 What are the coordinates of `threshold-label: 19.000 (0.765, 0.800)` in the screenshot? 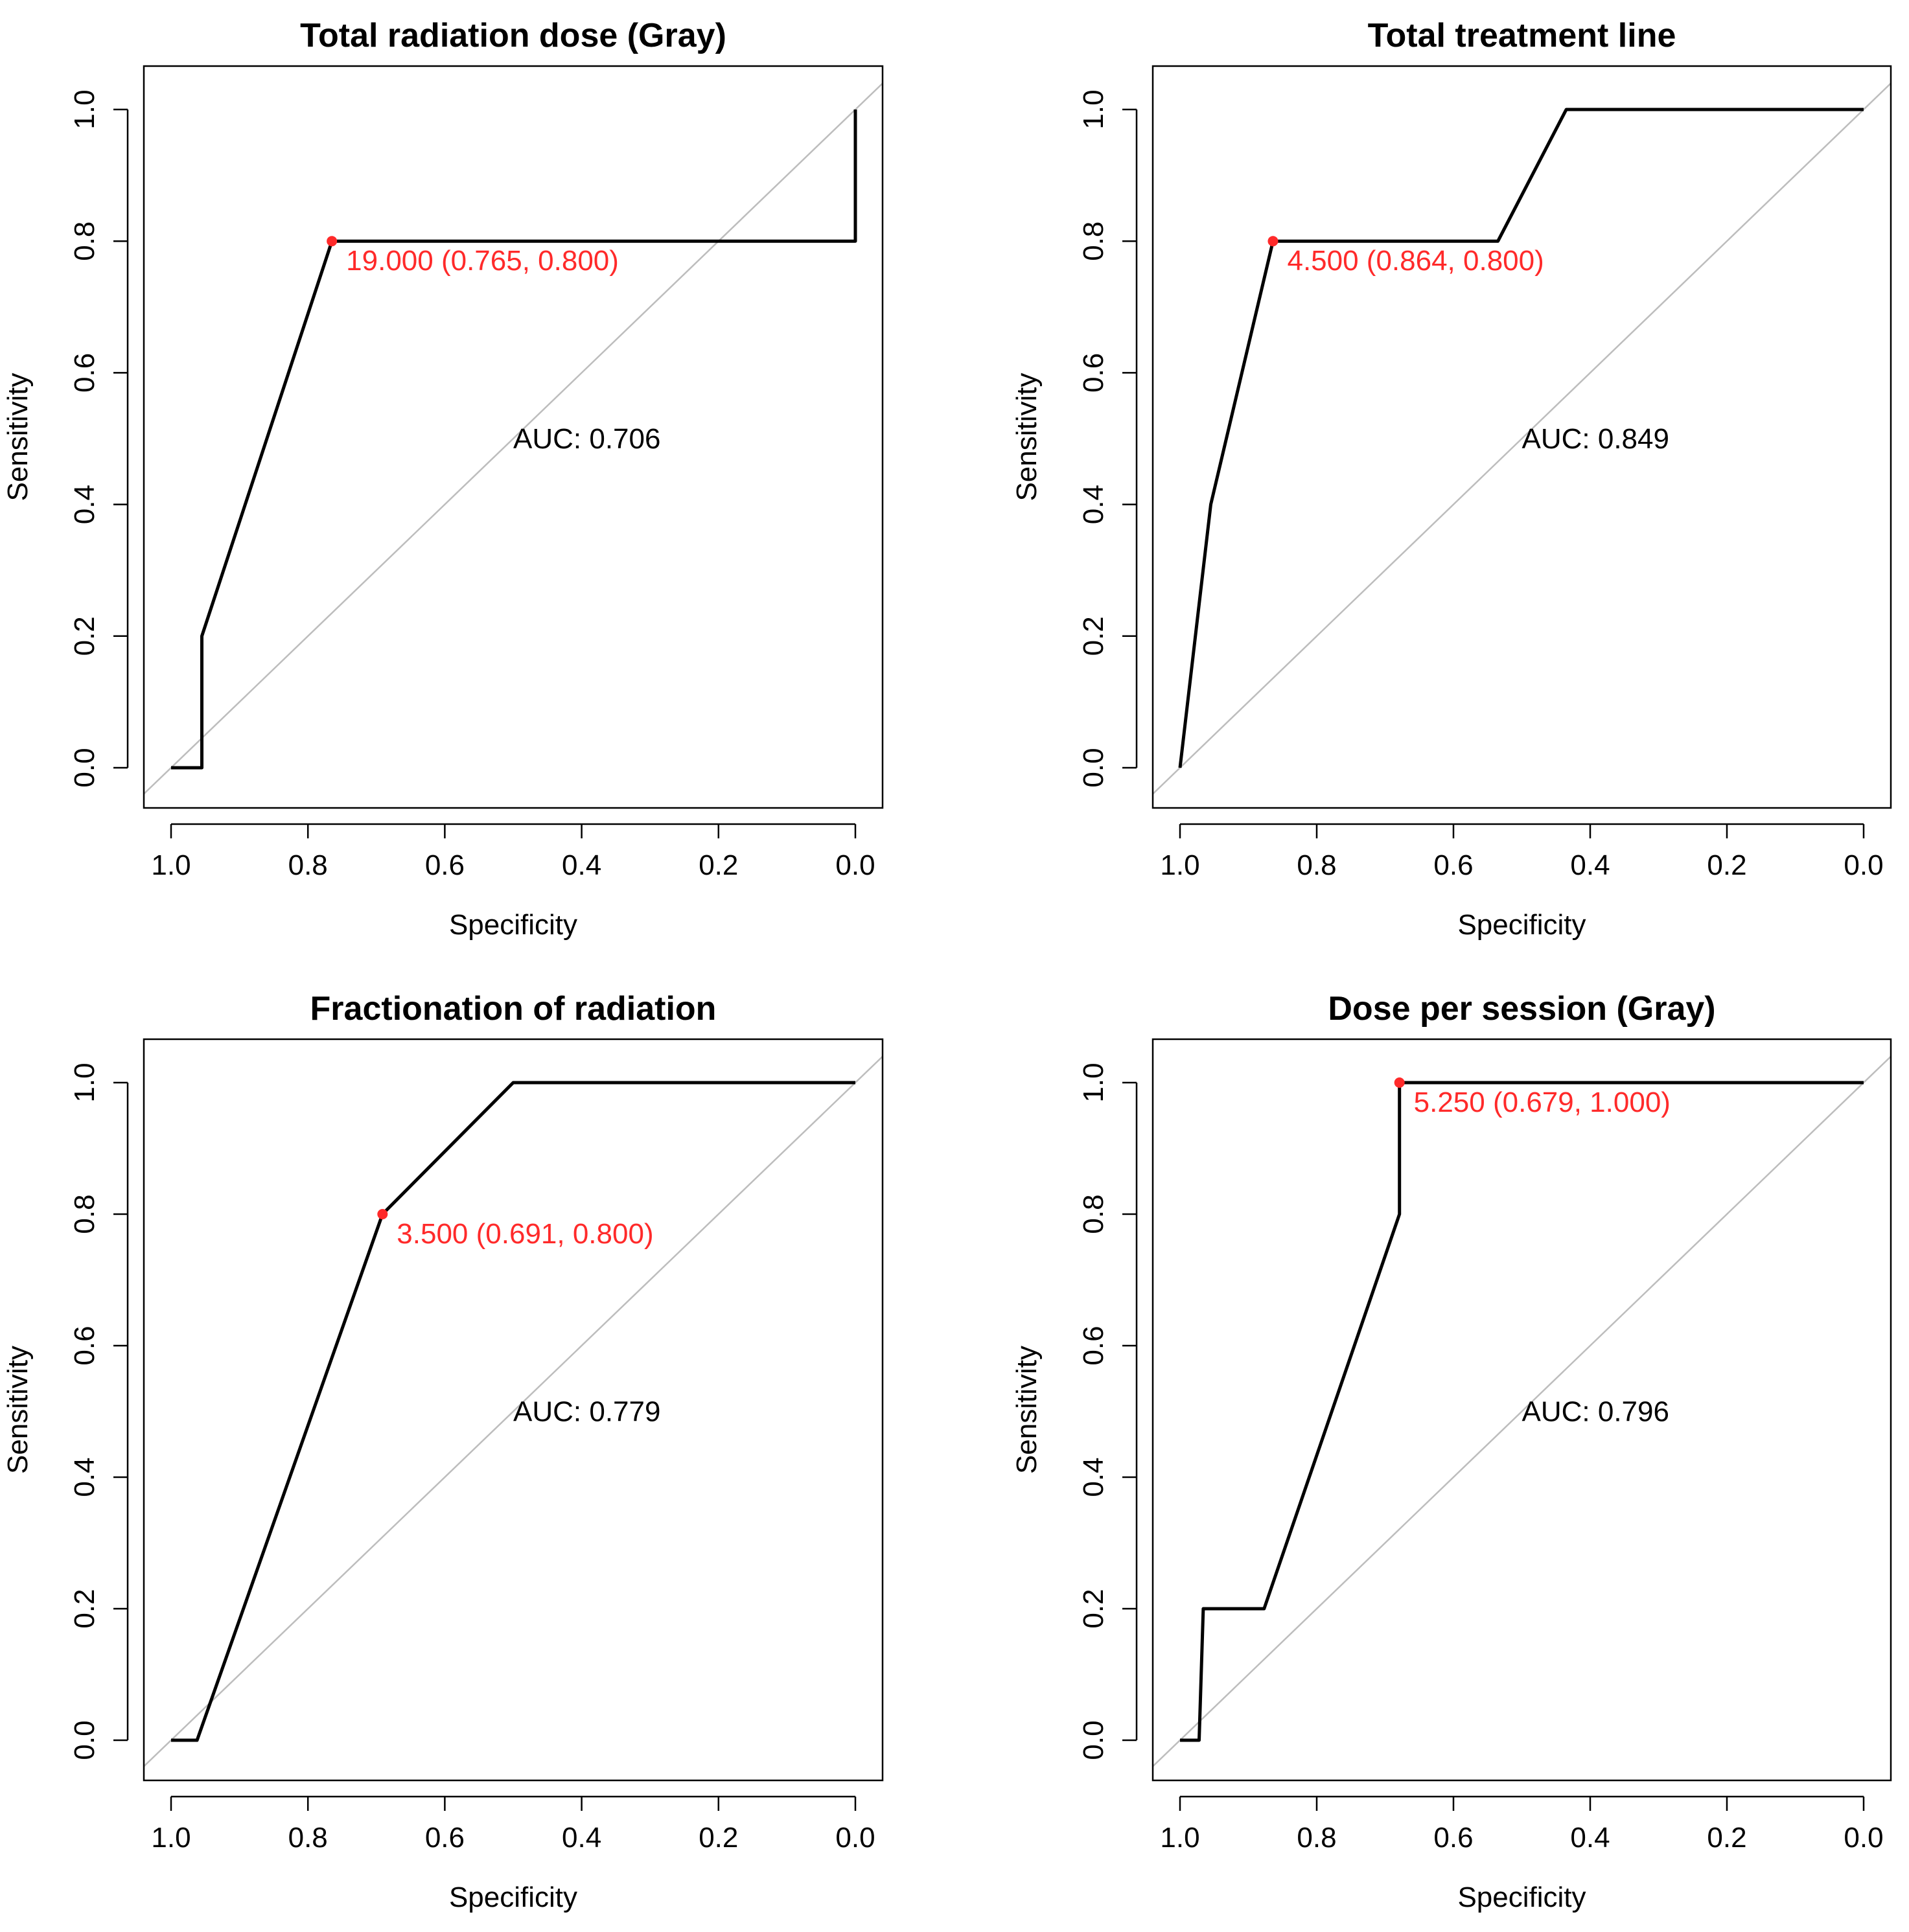 It's located at (482, 261).